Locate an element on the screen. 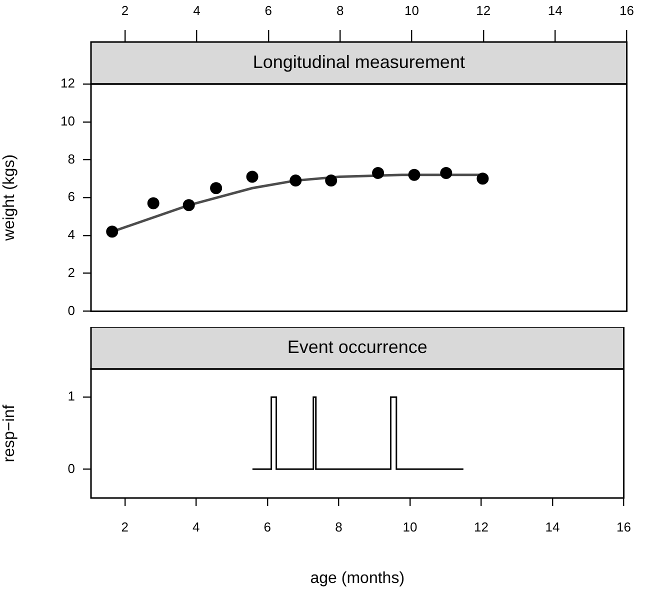  y-tick-label: 6 is located at coordinates (71, 196).